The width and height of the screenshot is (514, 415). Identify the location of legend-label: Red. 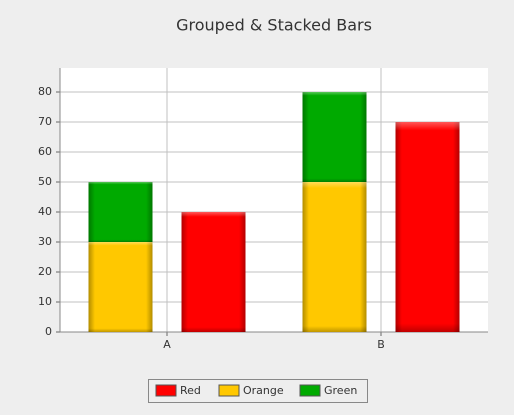
(190, 390).